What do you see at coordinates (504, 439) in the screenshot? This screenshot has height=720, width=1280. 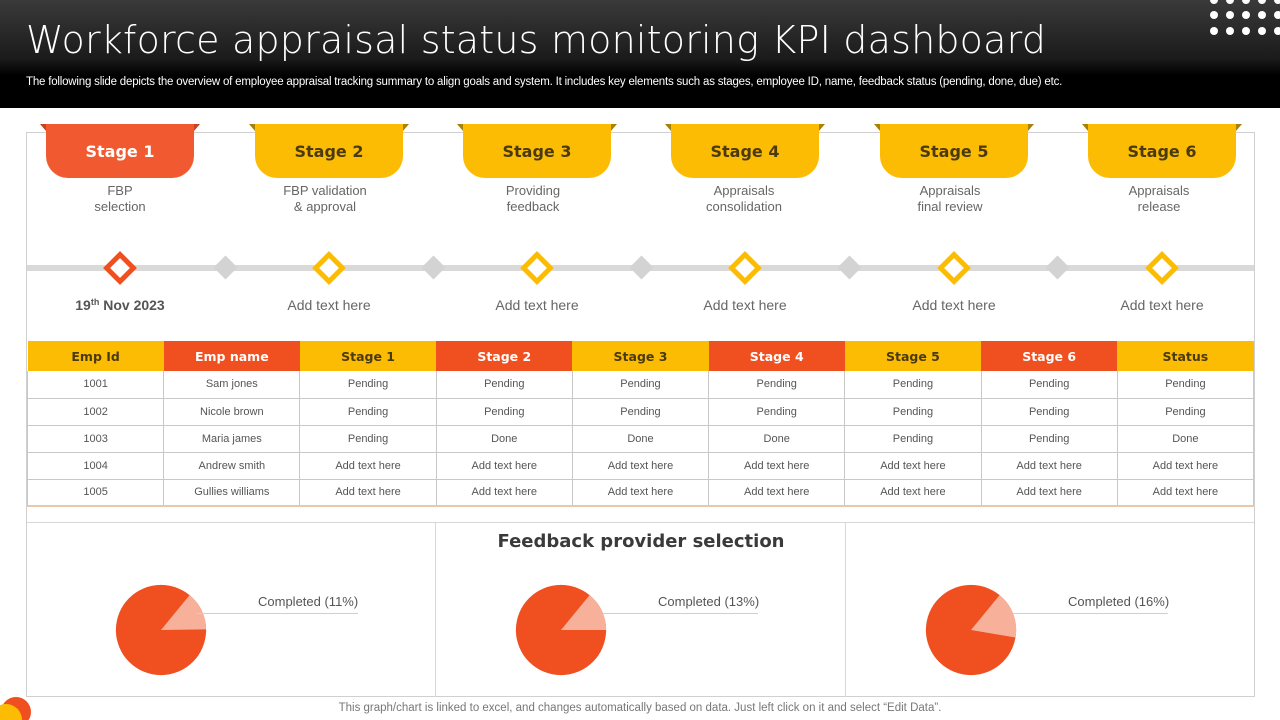 I see `cell-stage-2: Done` at bounding box center [504, 439].